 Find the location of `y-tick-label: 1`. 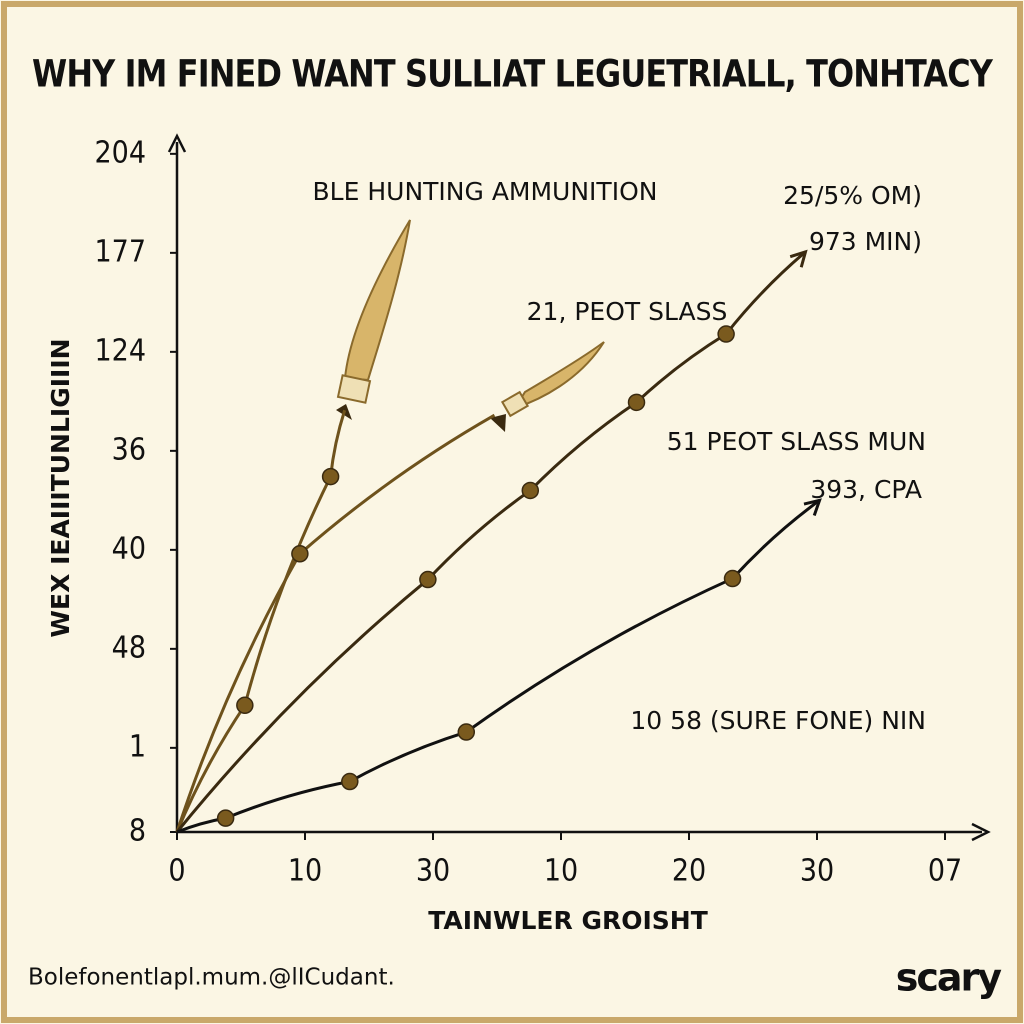

y-tick-label: 1 is located at coordinates (137, 746).